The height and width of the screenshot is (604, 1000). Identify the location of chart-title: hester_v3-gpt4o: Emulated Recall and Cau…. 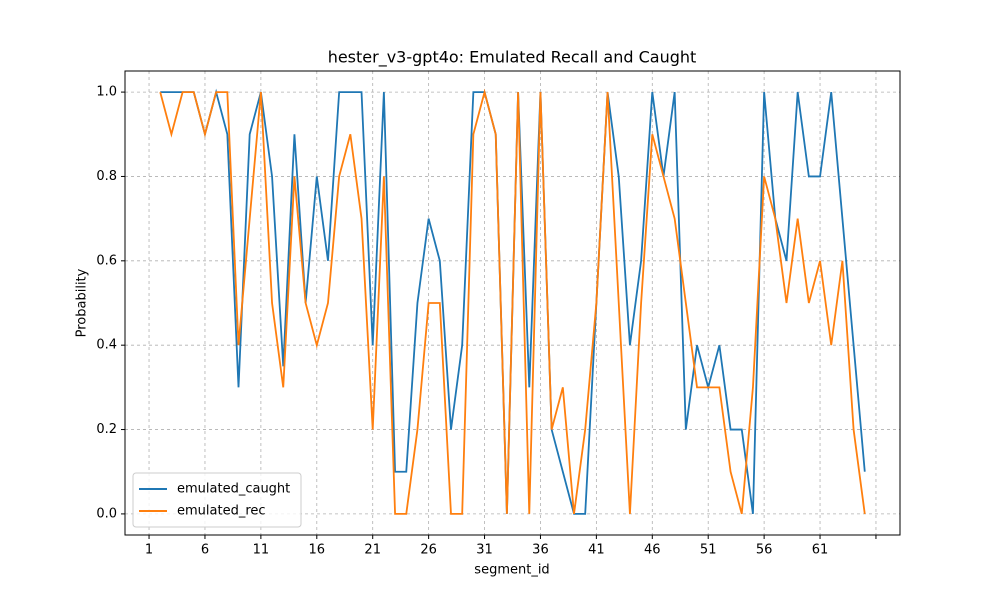
(512, 58).